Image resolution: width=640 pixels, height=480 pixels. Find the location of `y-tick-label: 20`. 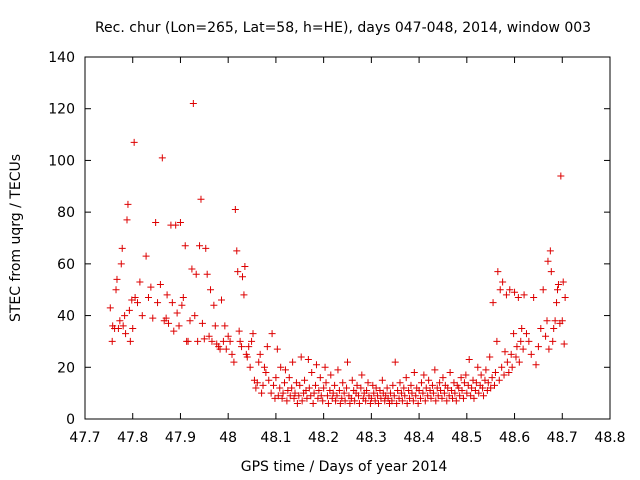

y-tick-label: 20 is located at coordinates (66, 368).